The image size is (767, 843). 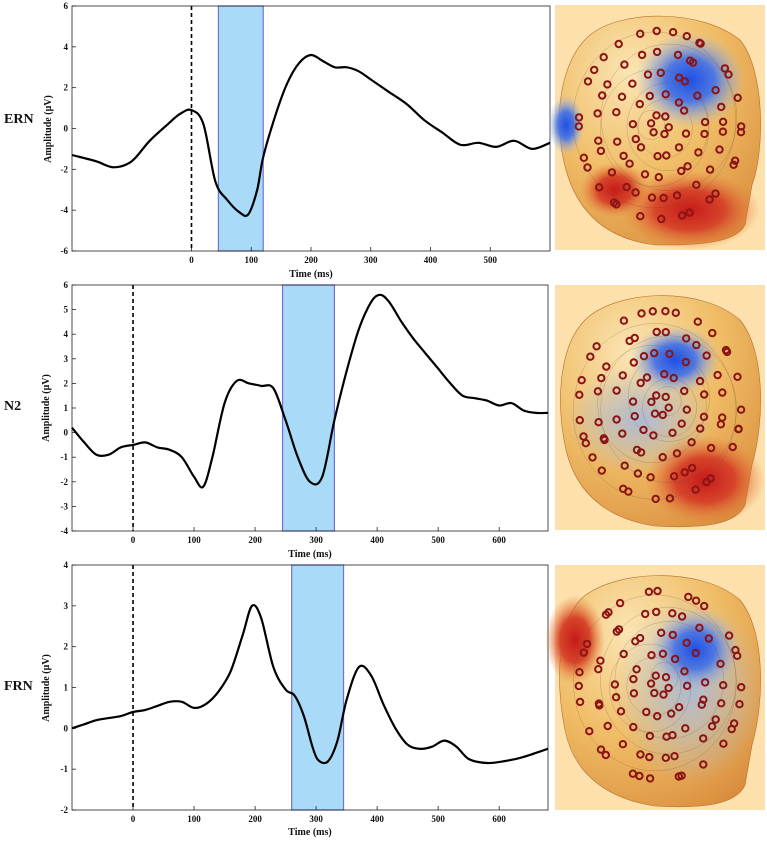 What do you see at coordinates (66, 647) in the screenshot?
I see `frn-ytick-label: 2` at bounding box center [66, 647].